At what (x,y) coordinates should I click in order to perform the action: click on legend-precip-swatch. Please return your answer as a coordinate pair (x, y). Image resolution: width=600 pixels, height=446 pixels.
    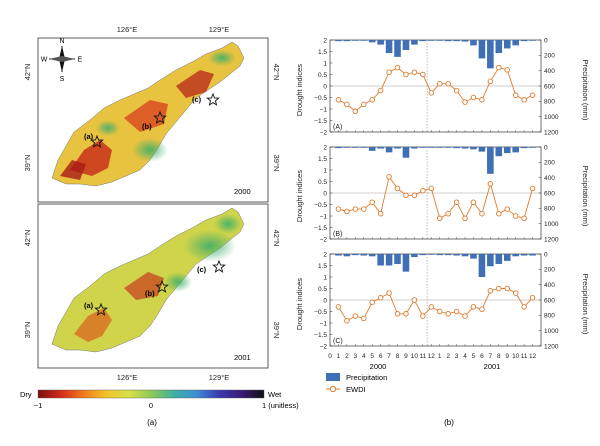
    Looking at the image, I should click on (333, 377).